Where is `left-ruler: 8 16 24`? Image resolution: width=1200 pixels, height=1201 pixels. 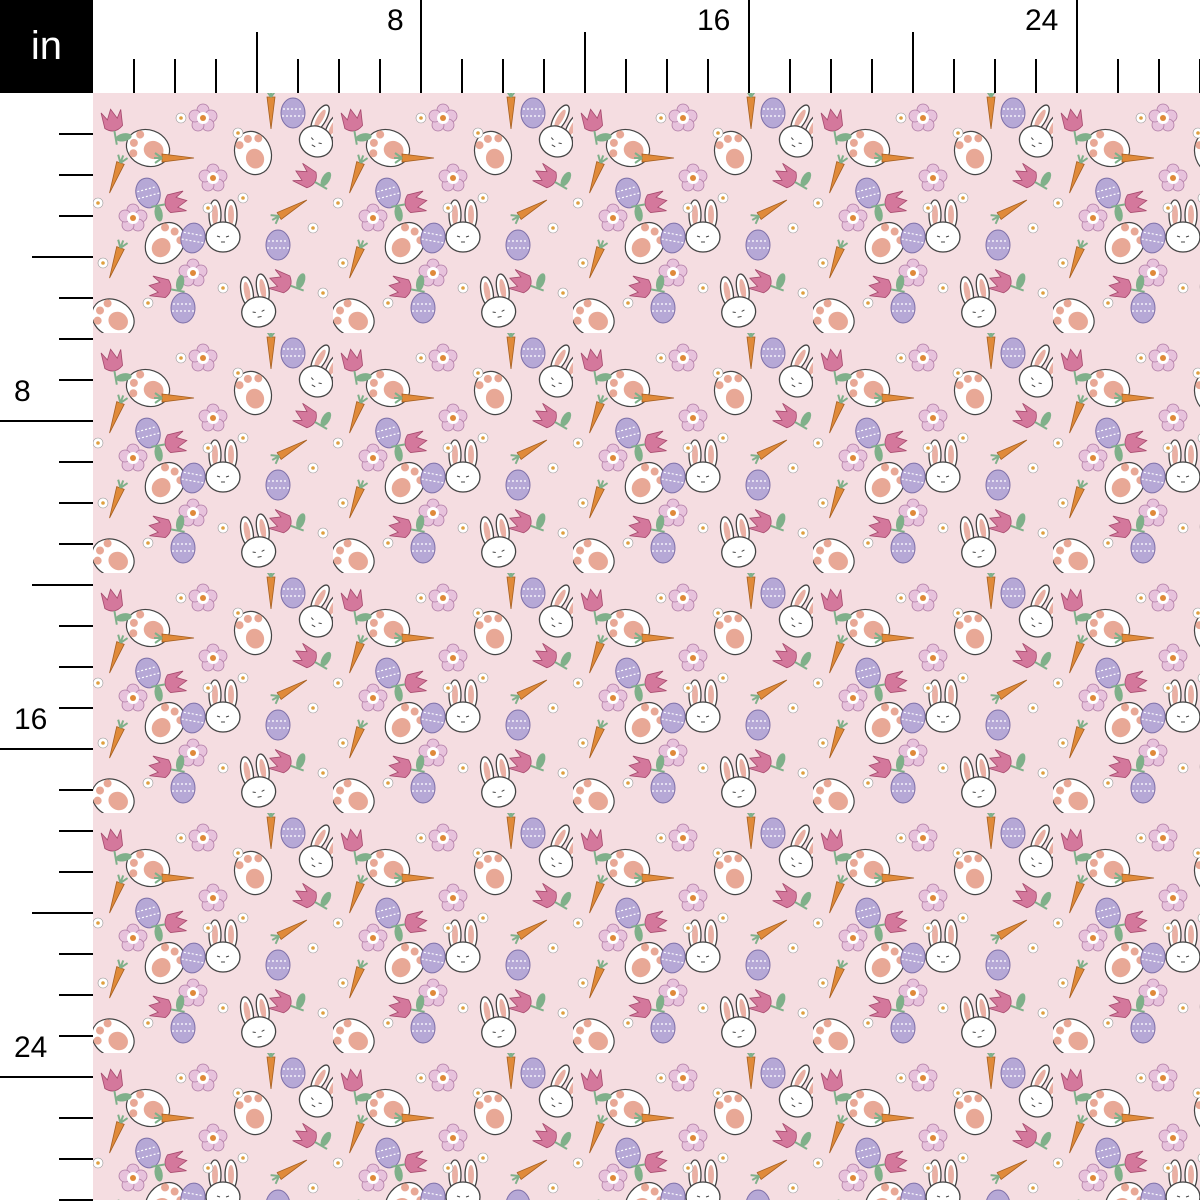 left-ruler: 8 16 24 is located at coordinates (46, 647).